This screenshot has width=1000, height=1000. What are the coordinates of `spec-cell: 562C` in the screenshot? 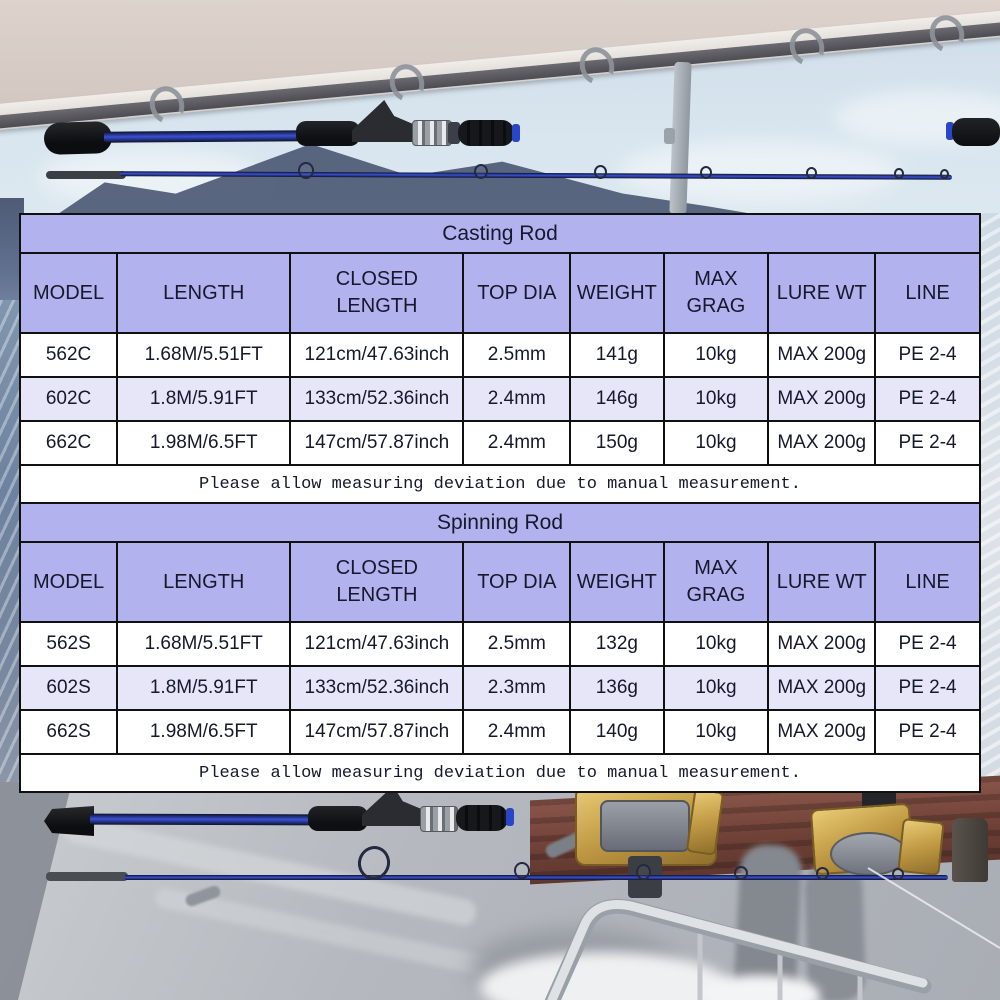 It's located at (68, 355).